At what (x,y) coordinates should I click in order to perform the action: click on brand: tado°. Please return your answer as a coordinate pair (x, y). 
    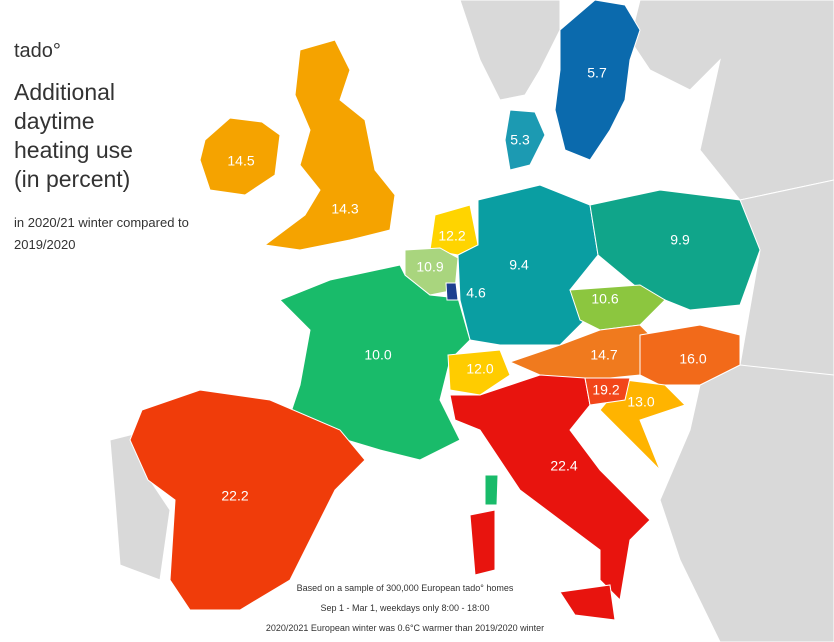
    Looking at the image, I should click on (37, 51).